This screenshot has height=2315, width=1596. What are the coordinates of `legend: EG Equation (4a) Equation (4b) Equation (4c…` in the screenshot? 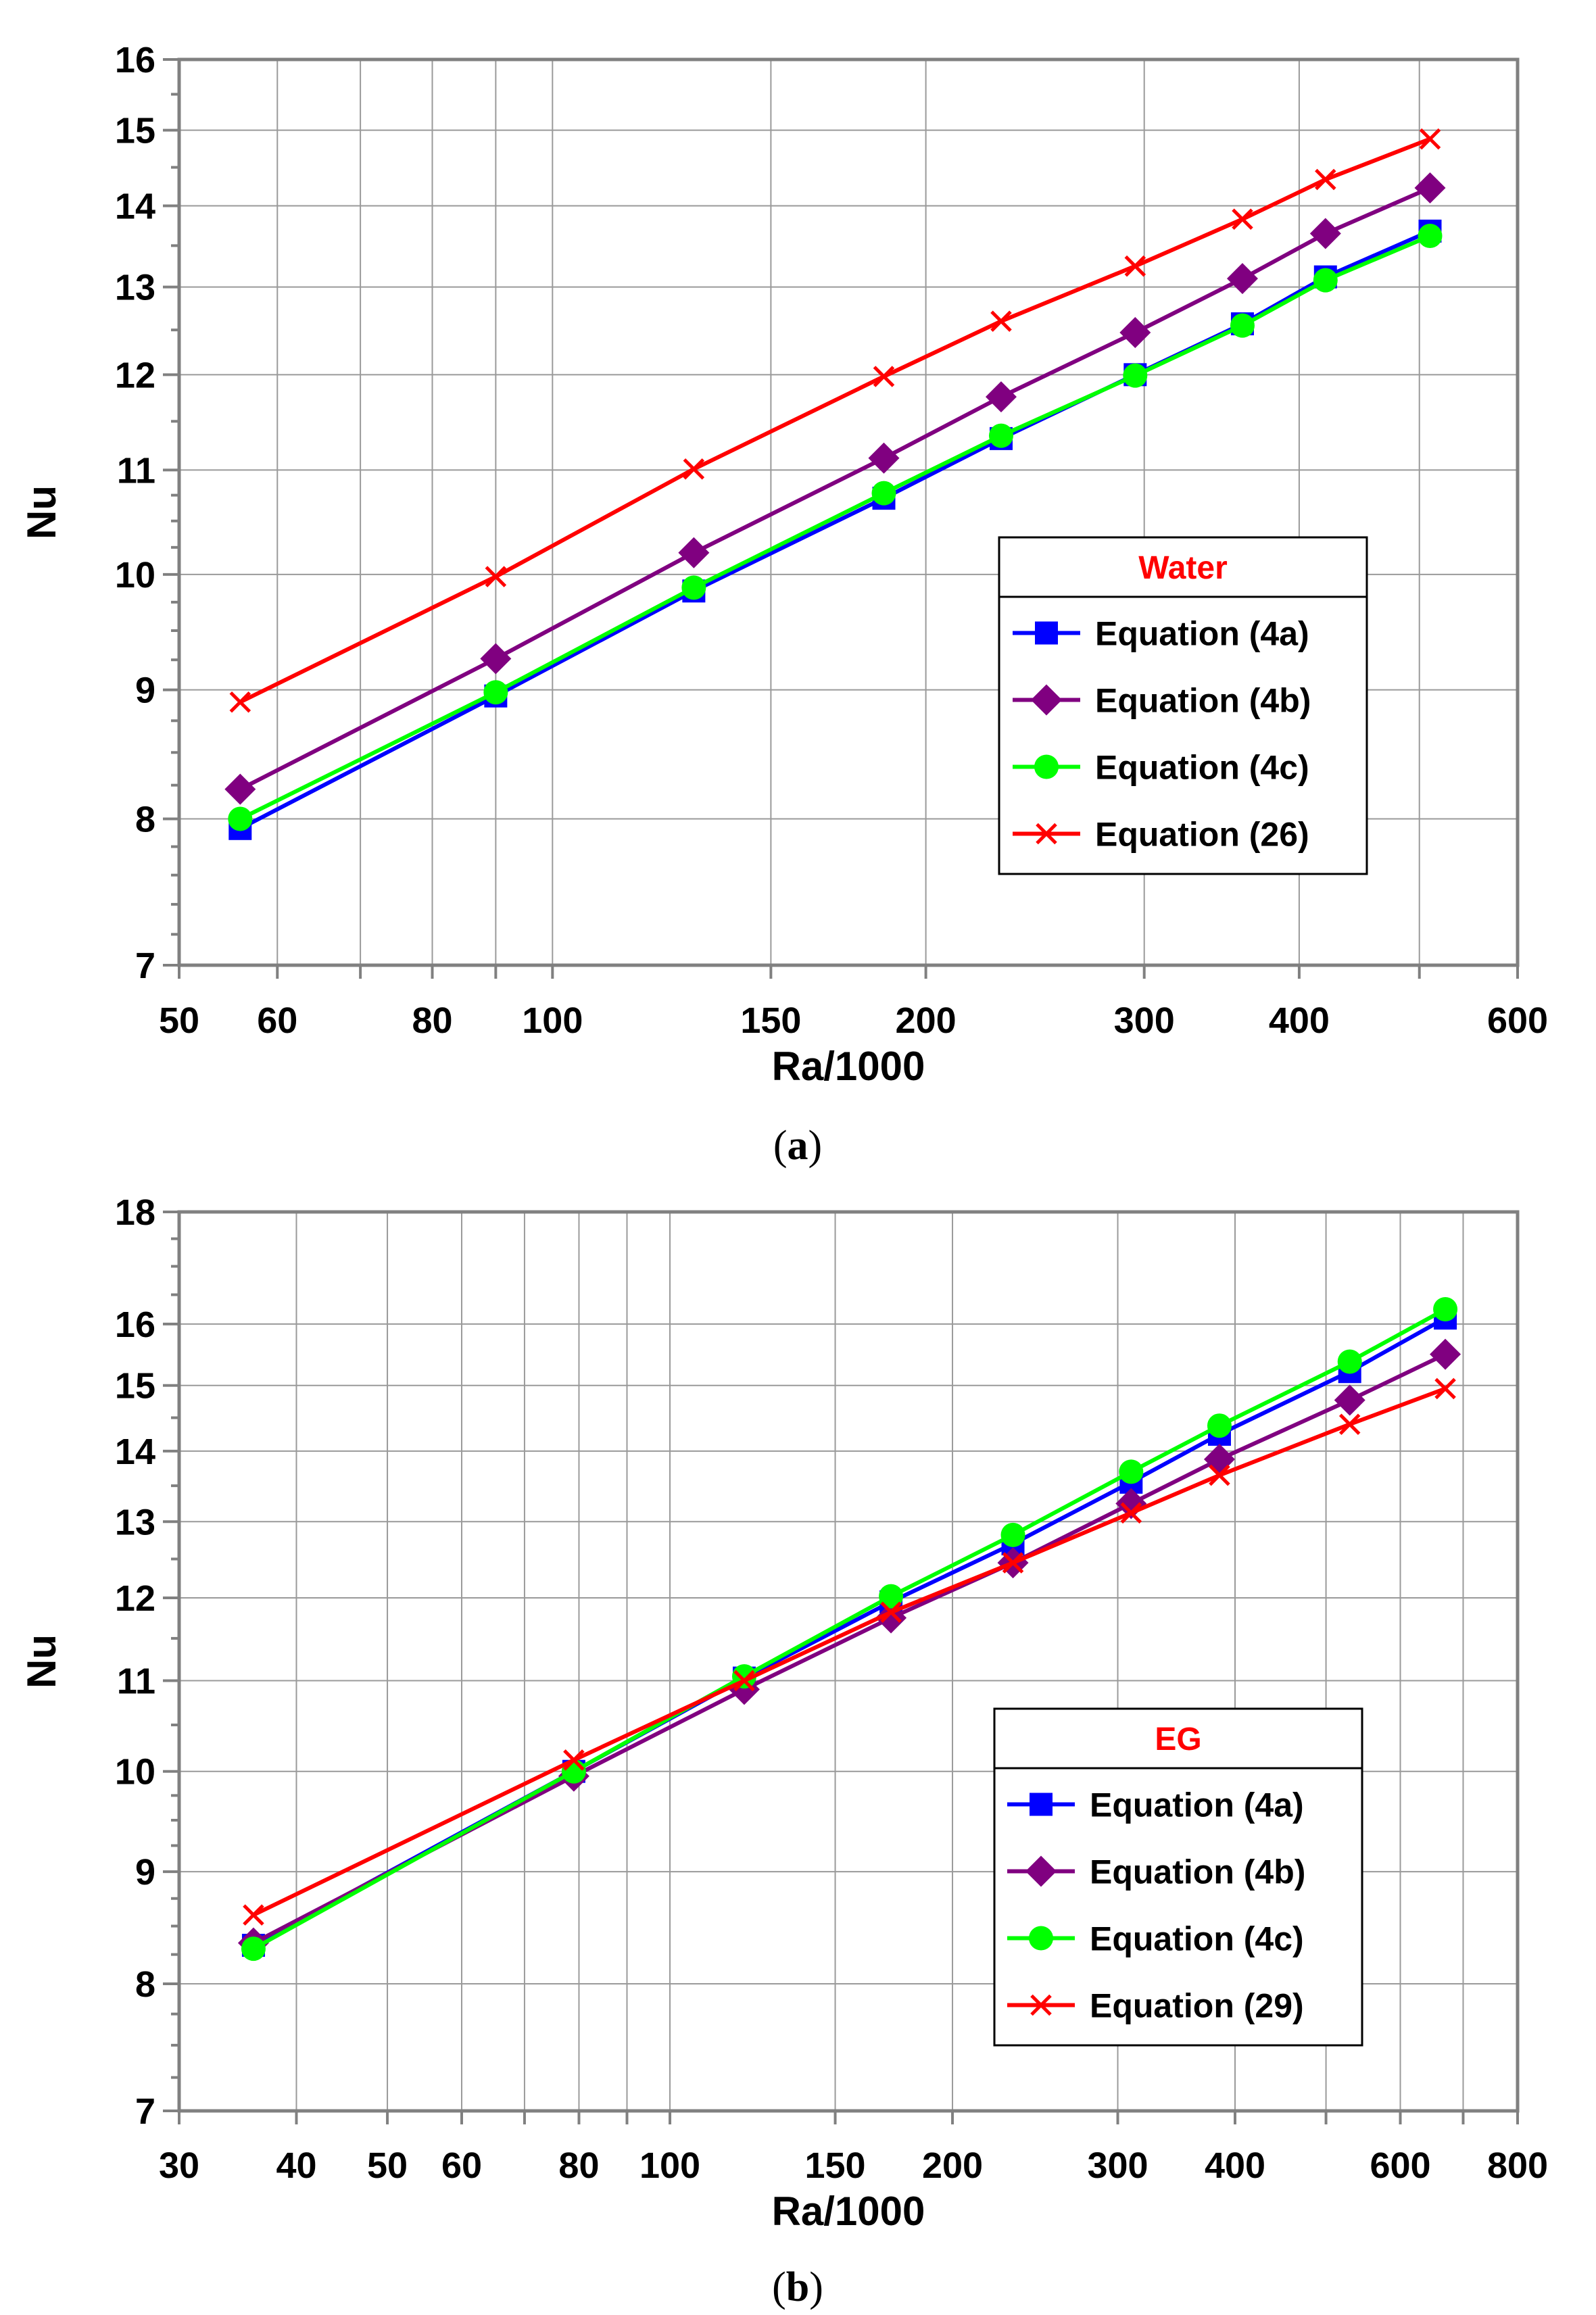 It's located at (1178, 1877).